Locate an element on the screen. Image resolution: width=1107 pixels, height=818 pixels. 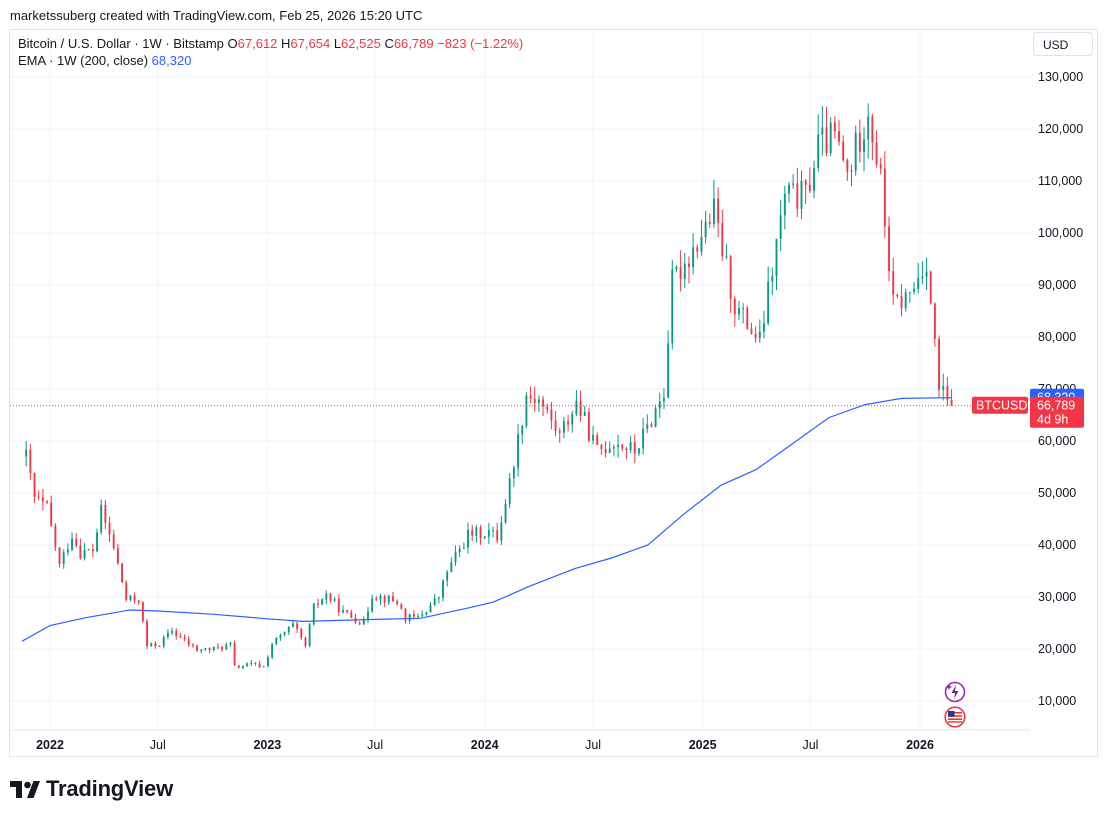
legend-ema-row: EMA · 1W (200, close) 68,320 is located at coordinates (270, 60).